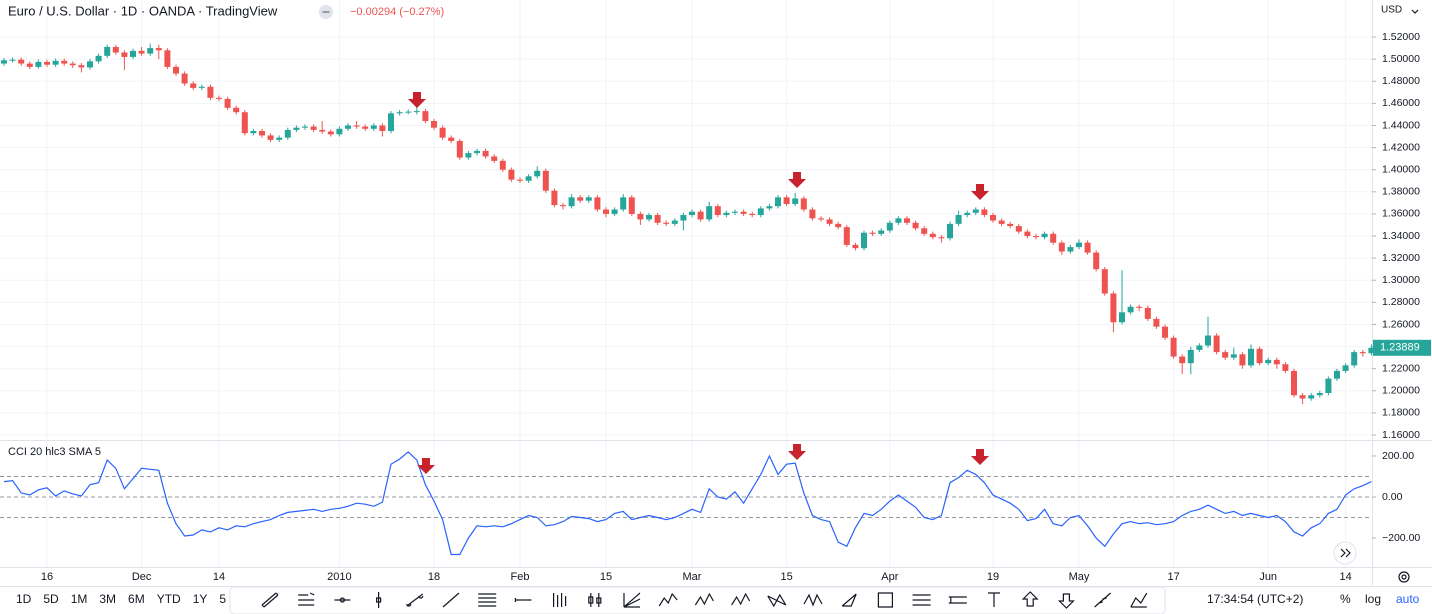  What do you see at coordinates (54, 452) in the screenshot?
I see `indicator-title: CCI 20 hlc3 SMA 5` at bounding box center [54, 452].